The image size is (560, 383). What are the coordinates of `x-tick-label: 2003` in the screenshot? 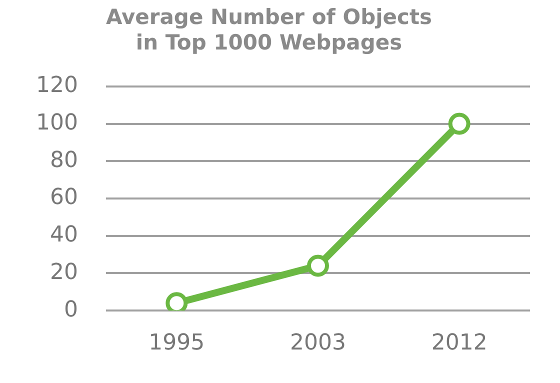 It's located at (318, 343).